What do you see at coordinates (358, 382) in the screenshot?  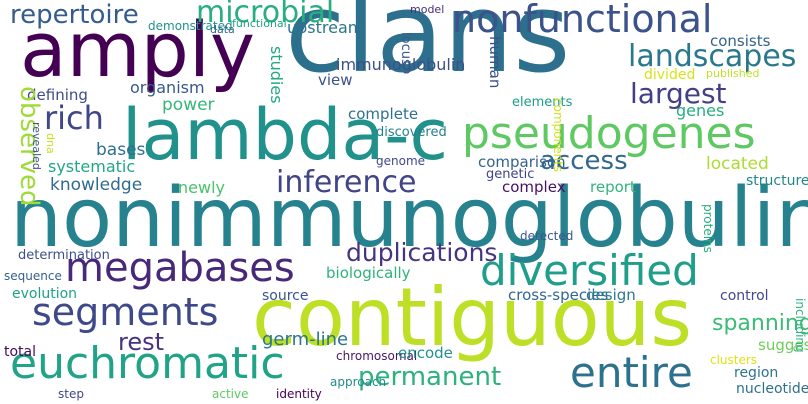 I see `word-data: approach` at bounding box center [358, 382].